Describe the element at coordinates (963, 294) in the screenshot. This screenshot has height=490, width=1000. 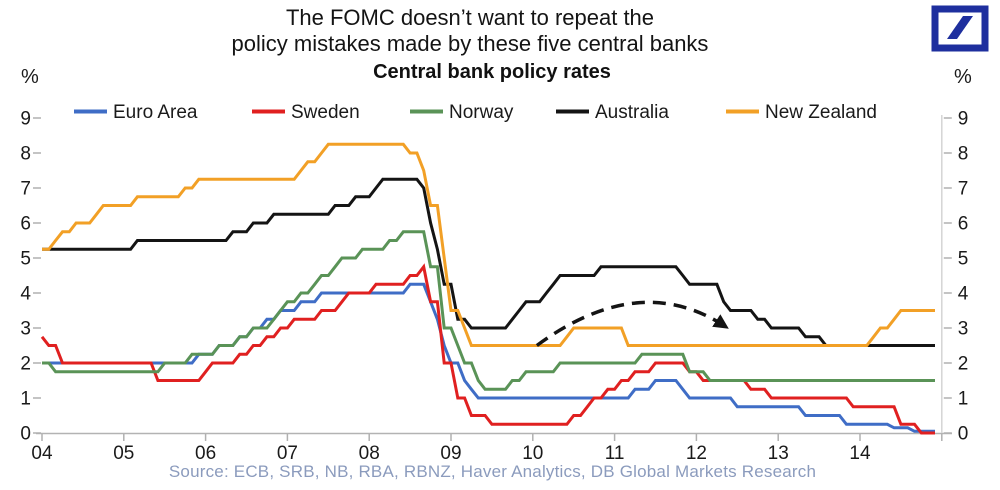
I see `right-axis-tick-label: 4` at that location.